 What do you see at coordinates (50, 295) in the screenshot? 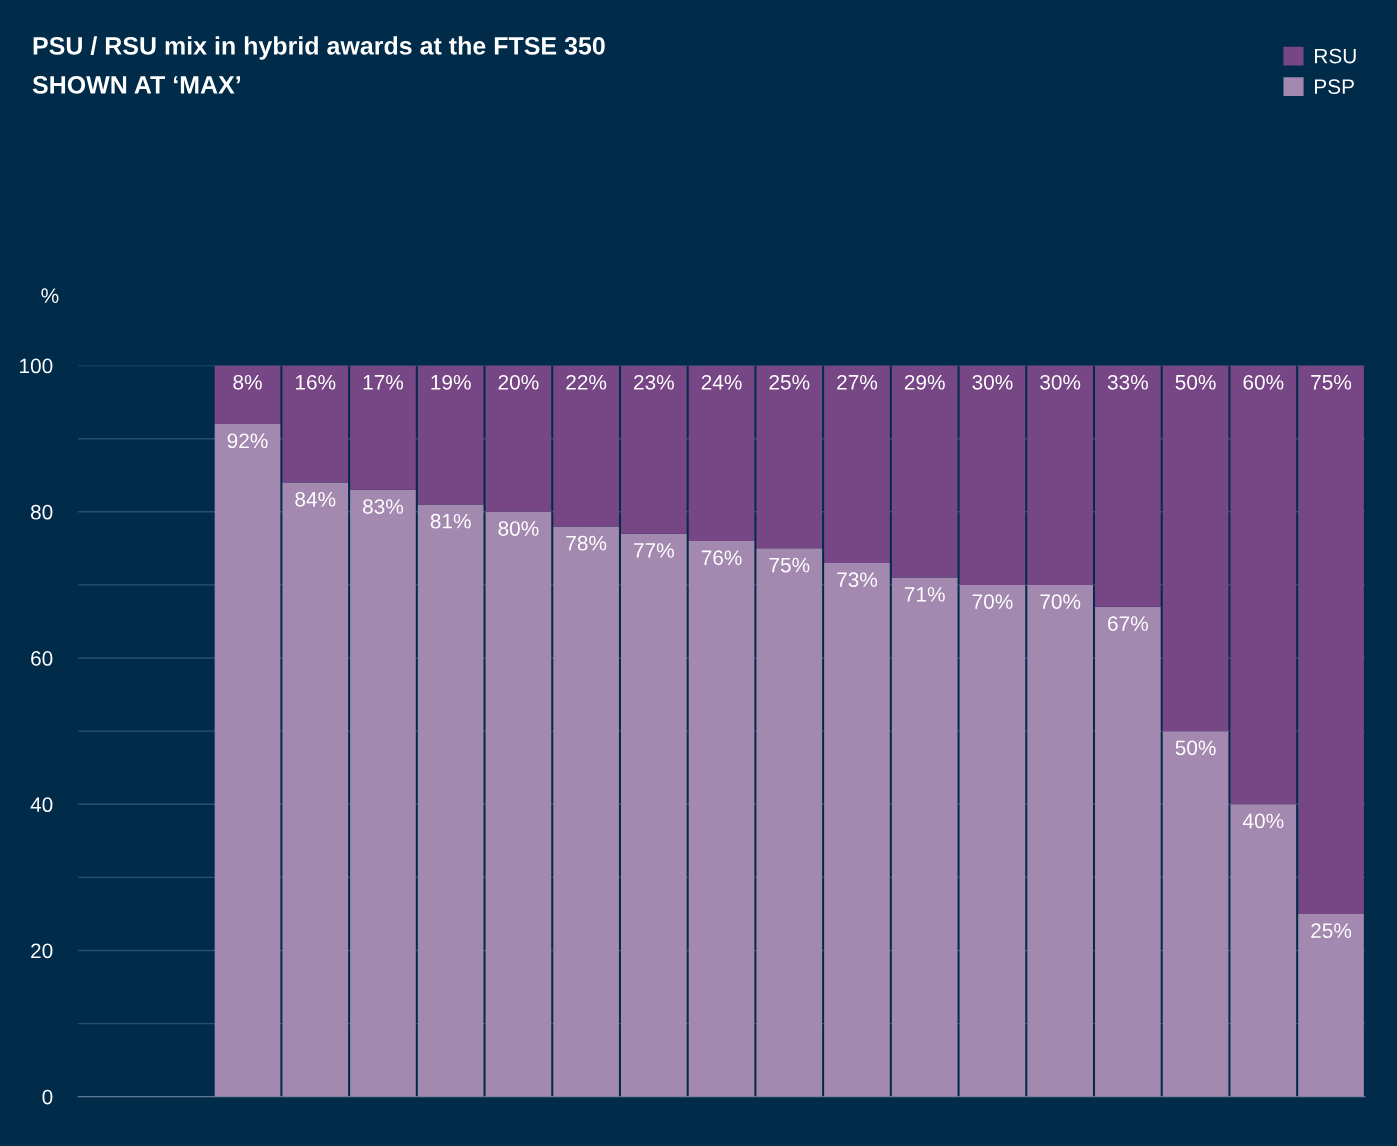
I see `y-axis-title: %` at bounding box center [50, 295].